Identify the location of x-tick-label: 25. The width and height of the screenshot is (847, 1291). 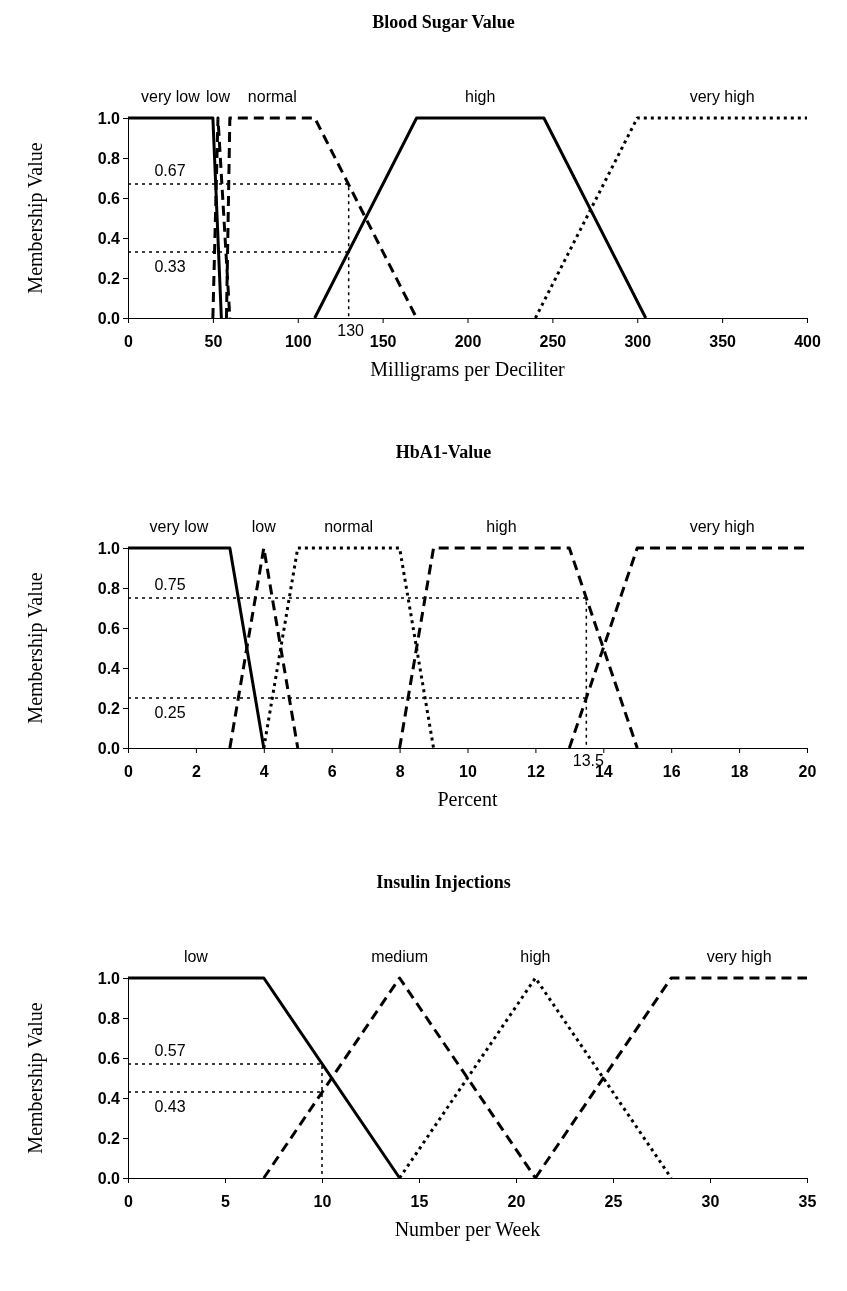
(613, 1201).